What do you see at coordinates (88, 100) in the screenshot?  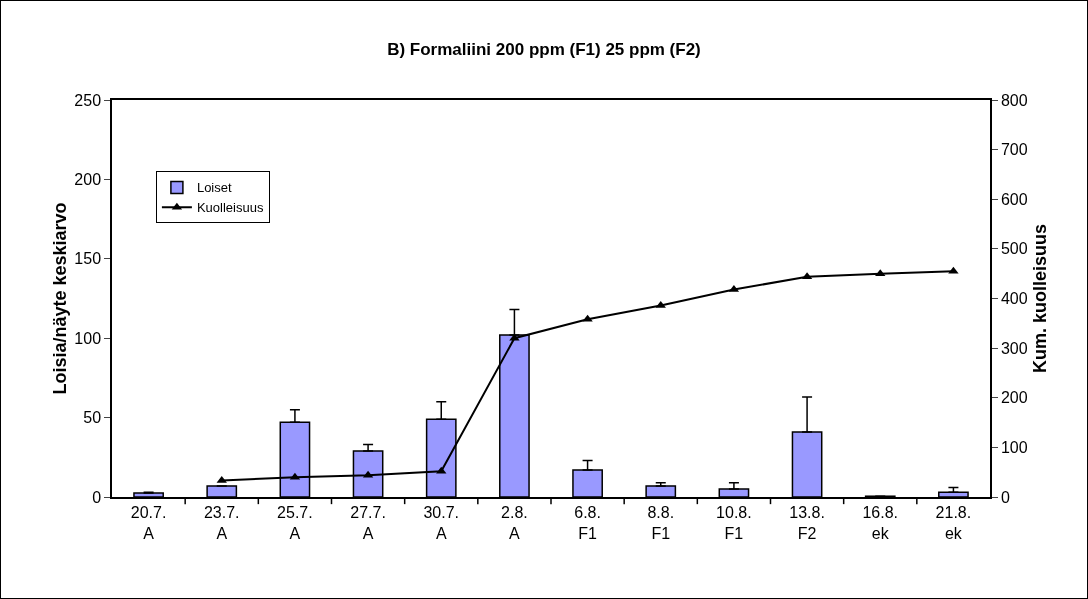 I see `y-tick-label: 250` at bounding box center [88, 100].